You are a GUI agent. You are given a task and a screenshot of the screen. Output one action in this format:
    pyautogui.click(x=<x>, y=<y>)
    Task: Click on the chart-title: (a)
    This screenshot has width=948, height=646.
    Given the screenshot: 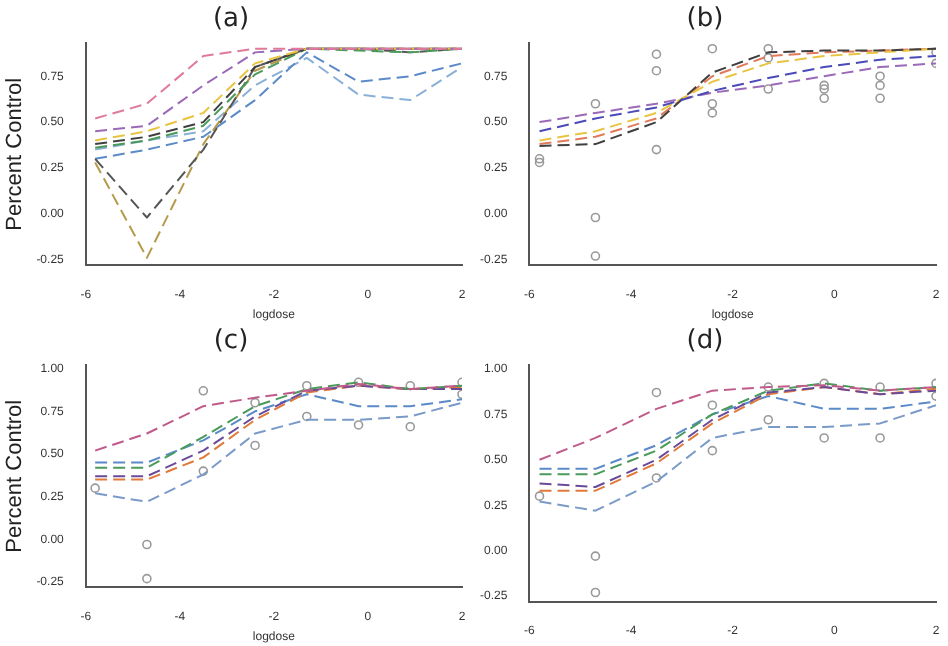 What is the action you would take?
    pyautogui.click(x=231, y=19)
    